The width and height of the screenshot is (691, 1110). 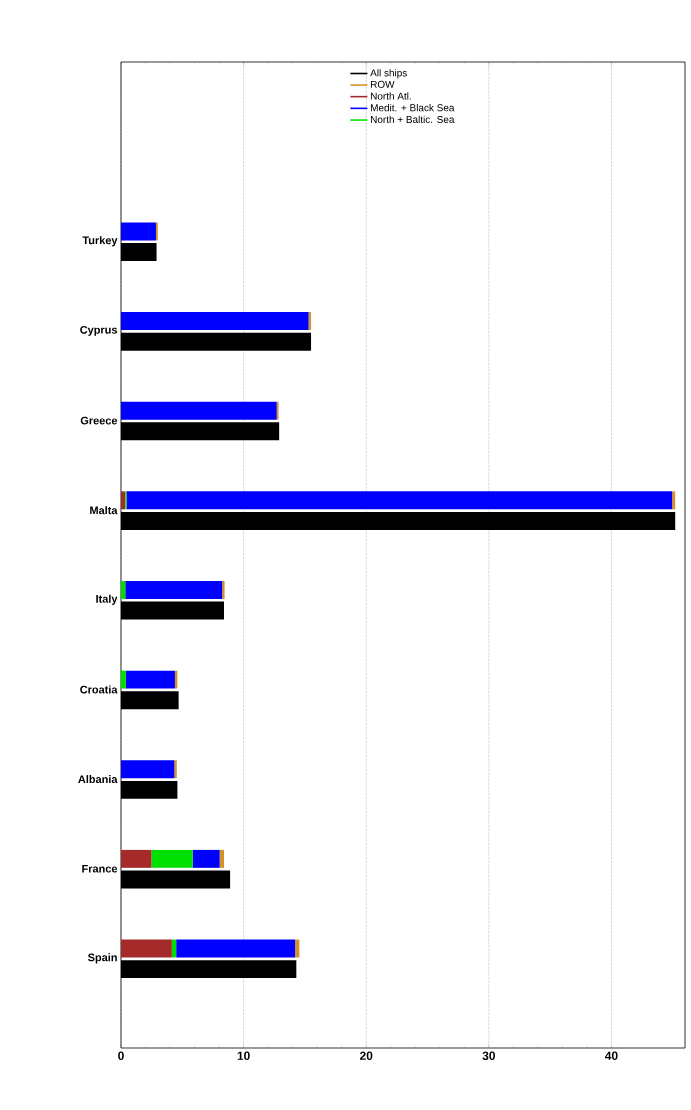 What do you see at coordinates (388, 74) in the screenshot?
I see `legend-label: All ships` at bounding box center [388, 74].